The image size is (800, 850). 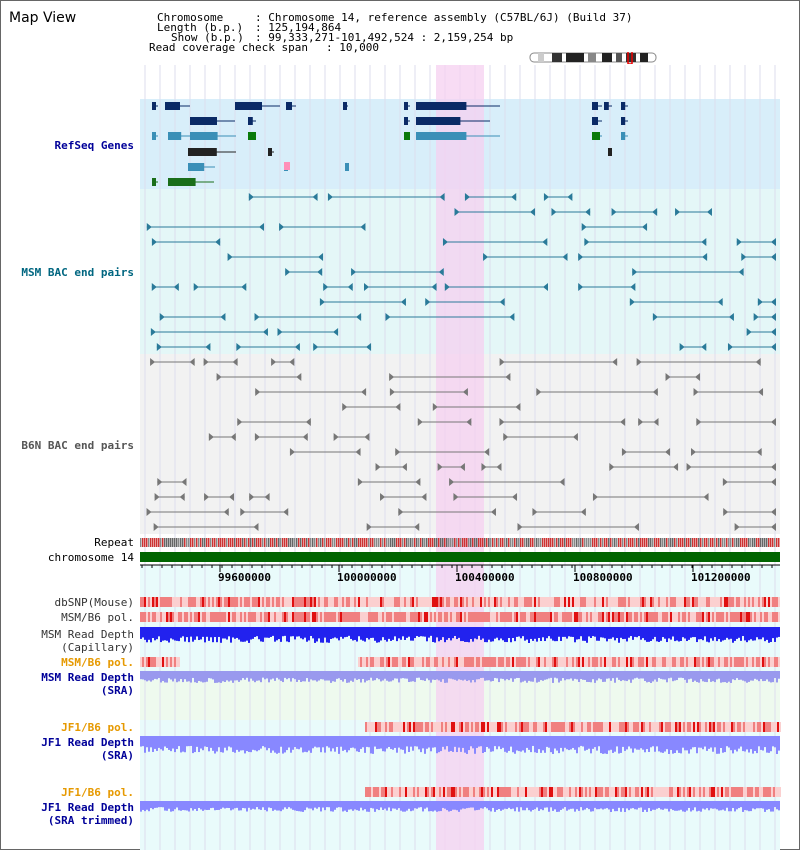 What do you see at coordinates (97, 647) in the screenshot?
I see `msm-depth-cap-label-2: (Capillary)` at bounding box center [97, 647].